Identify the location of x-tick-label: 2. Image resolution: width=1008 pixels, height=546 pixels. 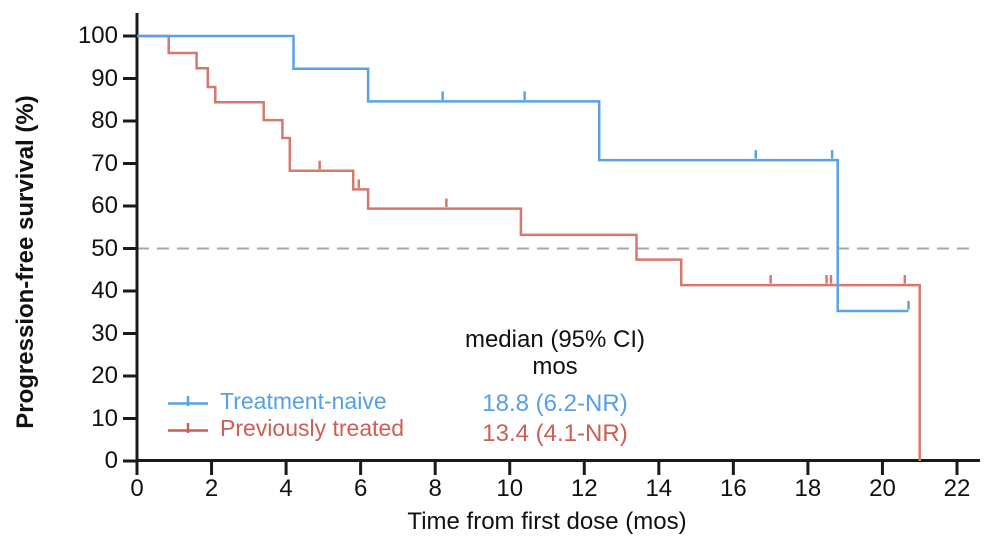
(211, 488).